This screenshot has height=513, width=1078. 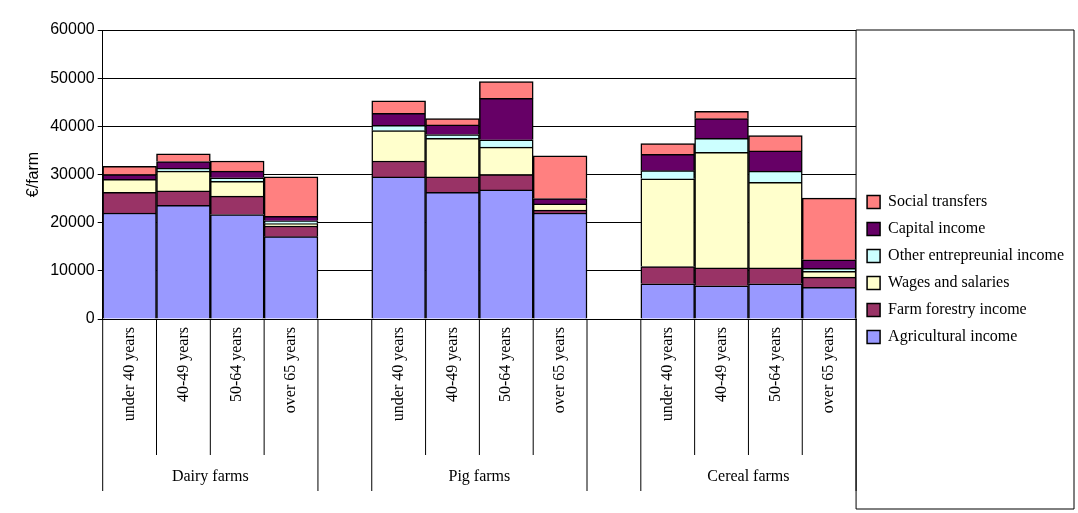 I want to click on y-tick-label: 10000, so click(x=72, y=270).